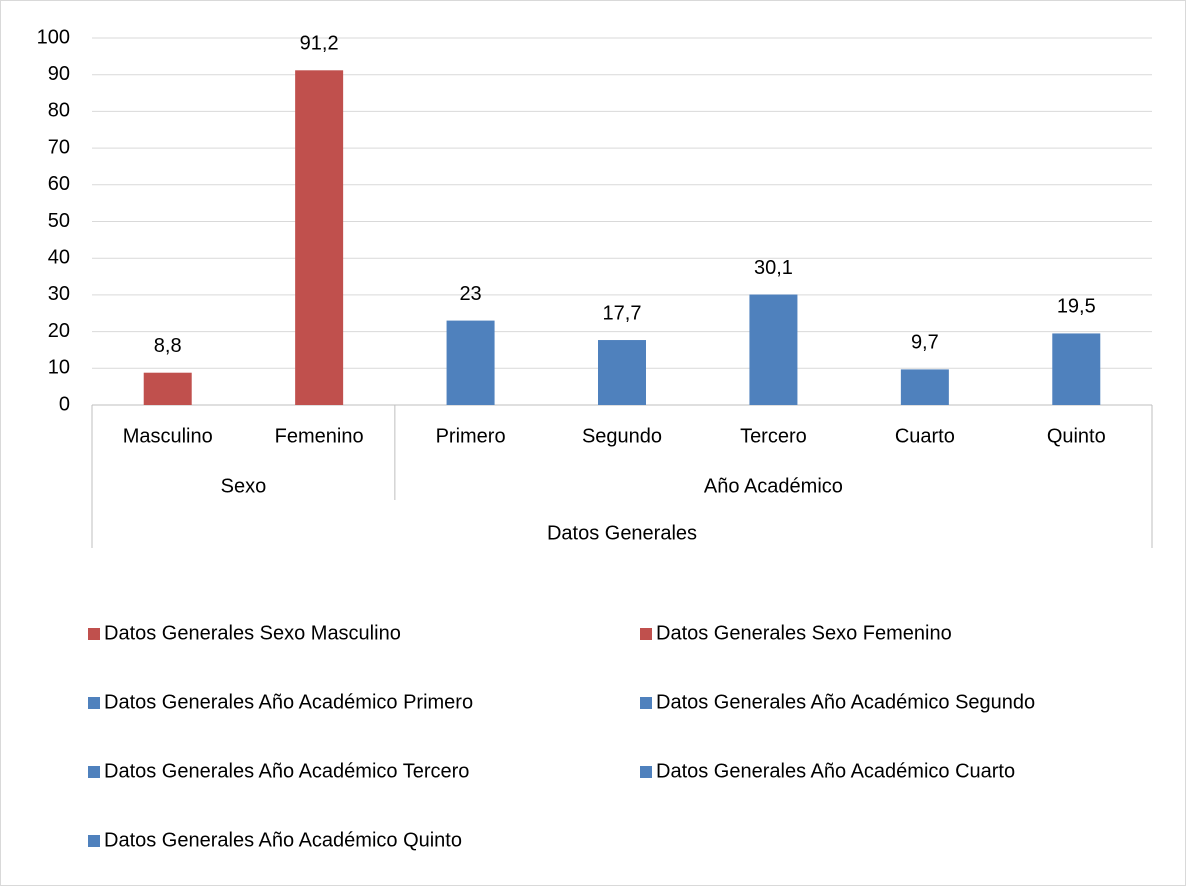 This screenshot has height=886, width=1186. What do you see at coordinates (59, 184) in the screenshot?
I see `y-tick-label: 60` at bounding box center [59, 184].